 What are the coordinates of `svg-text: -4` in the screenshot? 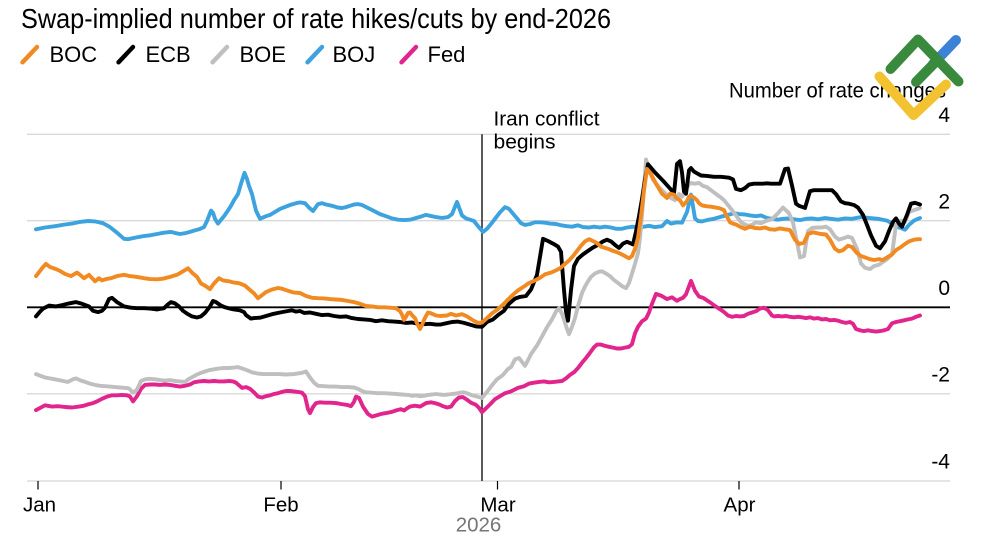 It's located at (940, 462).